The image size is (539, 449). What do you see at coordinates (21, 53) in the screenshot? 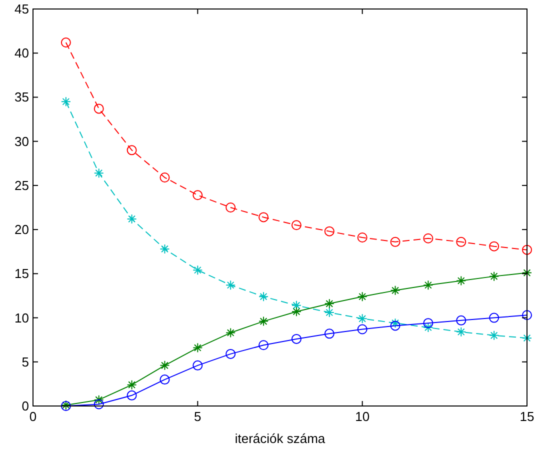
I see `y-tick-label: 40` at bounding box center [21, 53].